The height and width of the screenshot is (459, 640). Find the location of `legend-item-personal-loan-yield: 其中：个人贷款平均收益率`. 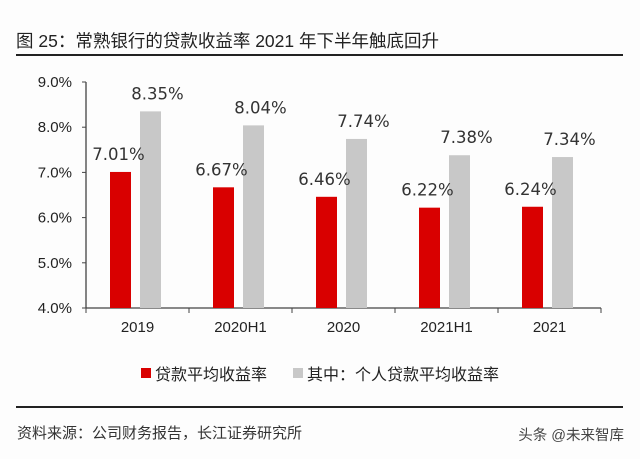

legend-item-personal-loan-yield: 其中：个人贷款平均收益率 is located at coordinates (396, 373).